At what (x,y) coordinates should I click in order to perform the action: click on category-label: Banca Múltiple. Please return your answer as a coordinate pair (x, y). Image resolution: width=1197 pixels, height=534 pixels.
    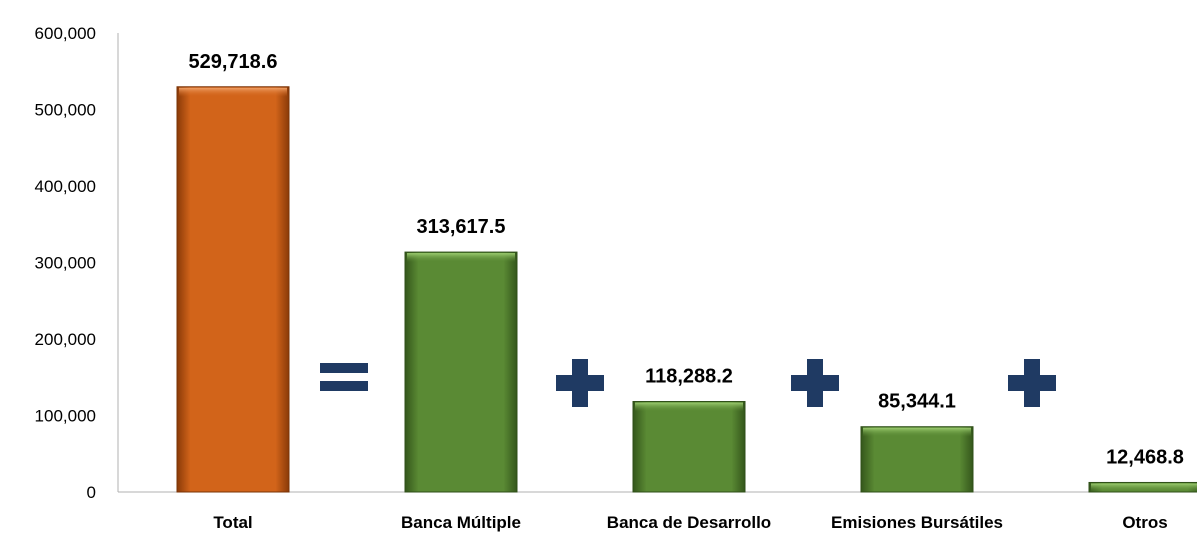
    Looking at the image, I should click on (461, 522).